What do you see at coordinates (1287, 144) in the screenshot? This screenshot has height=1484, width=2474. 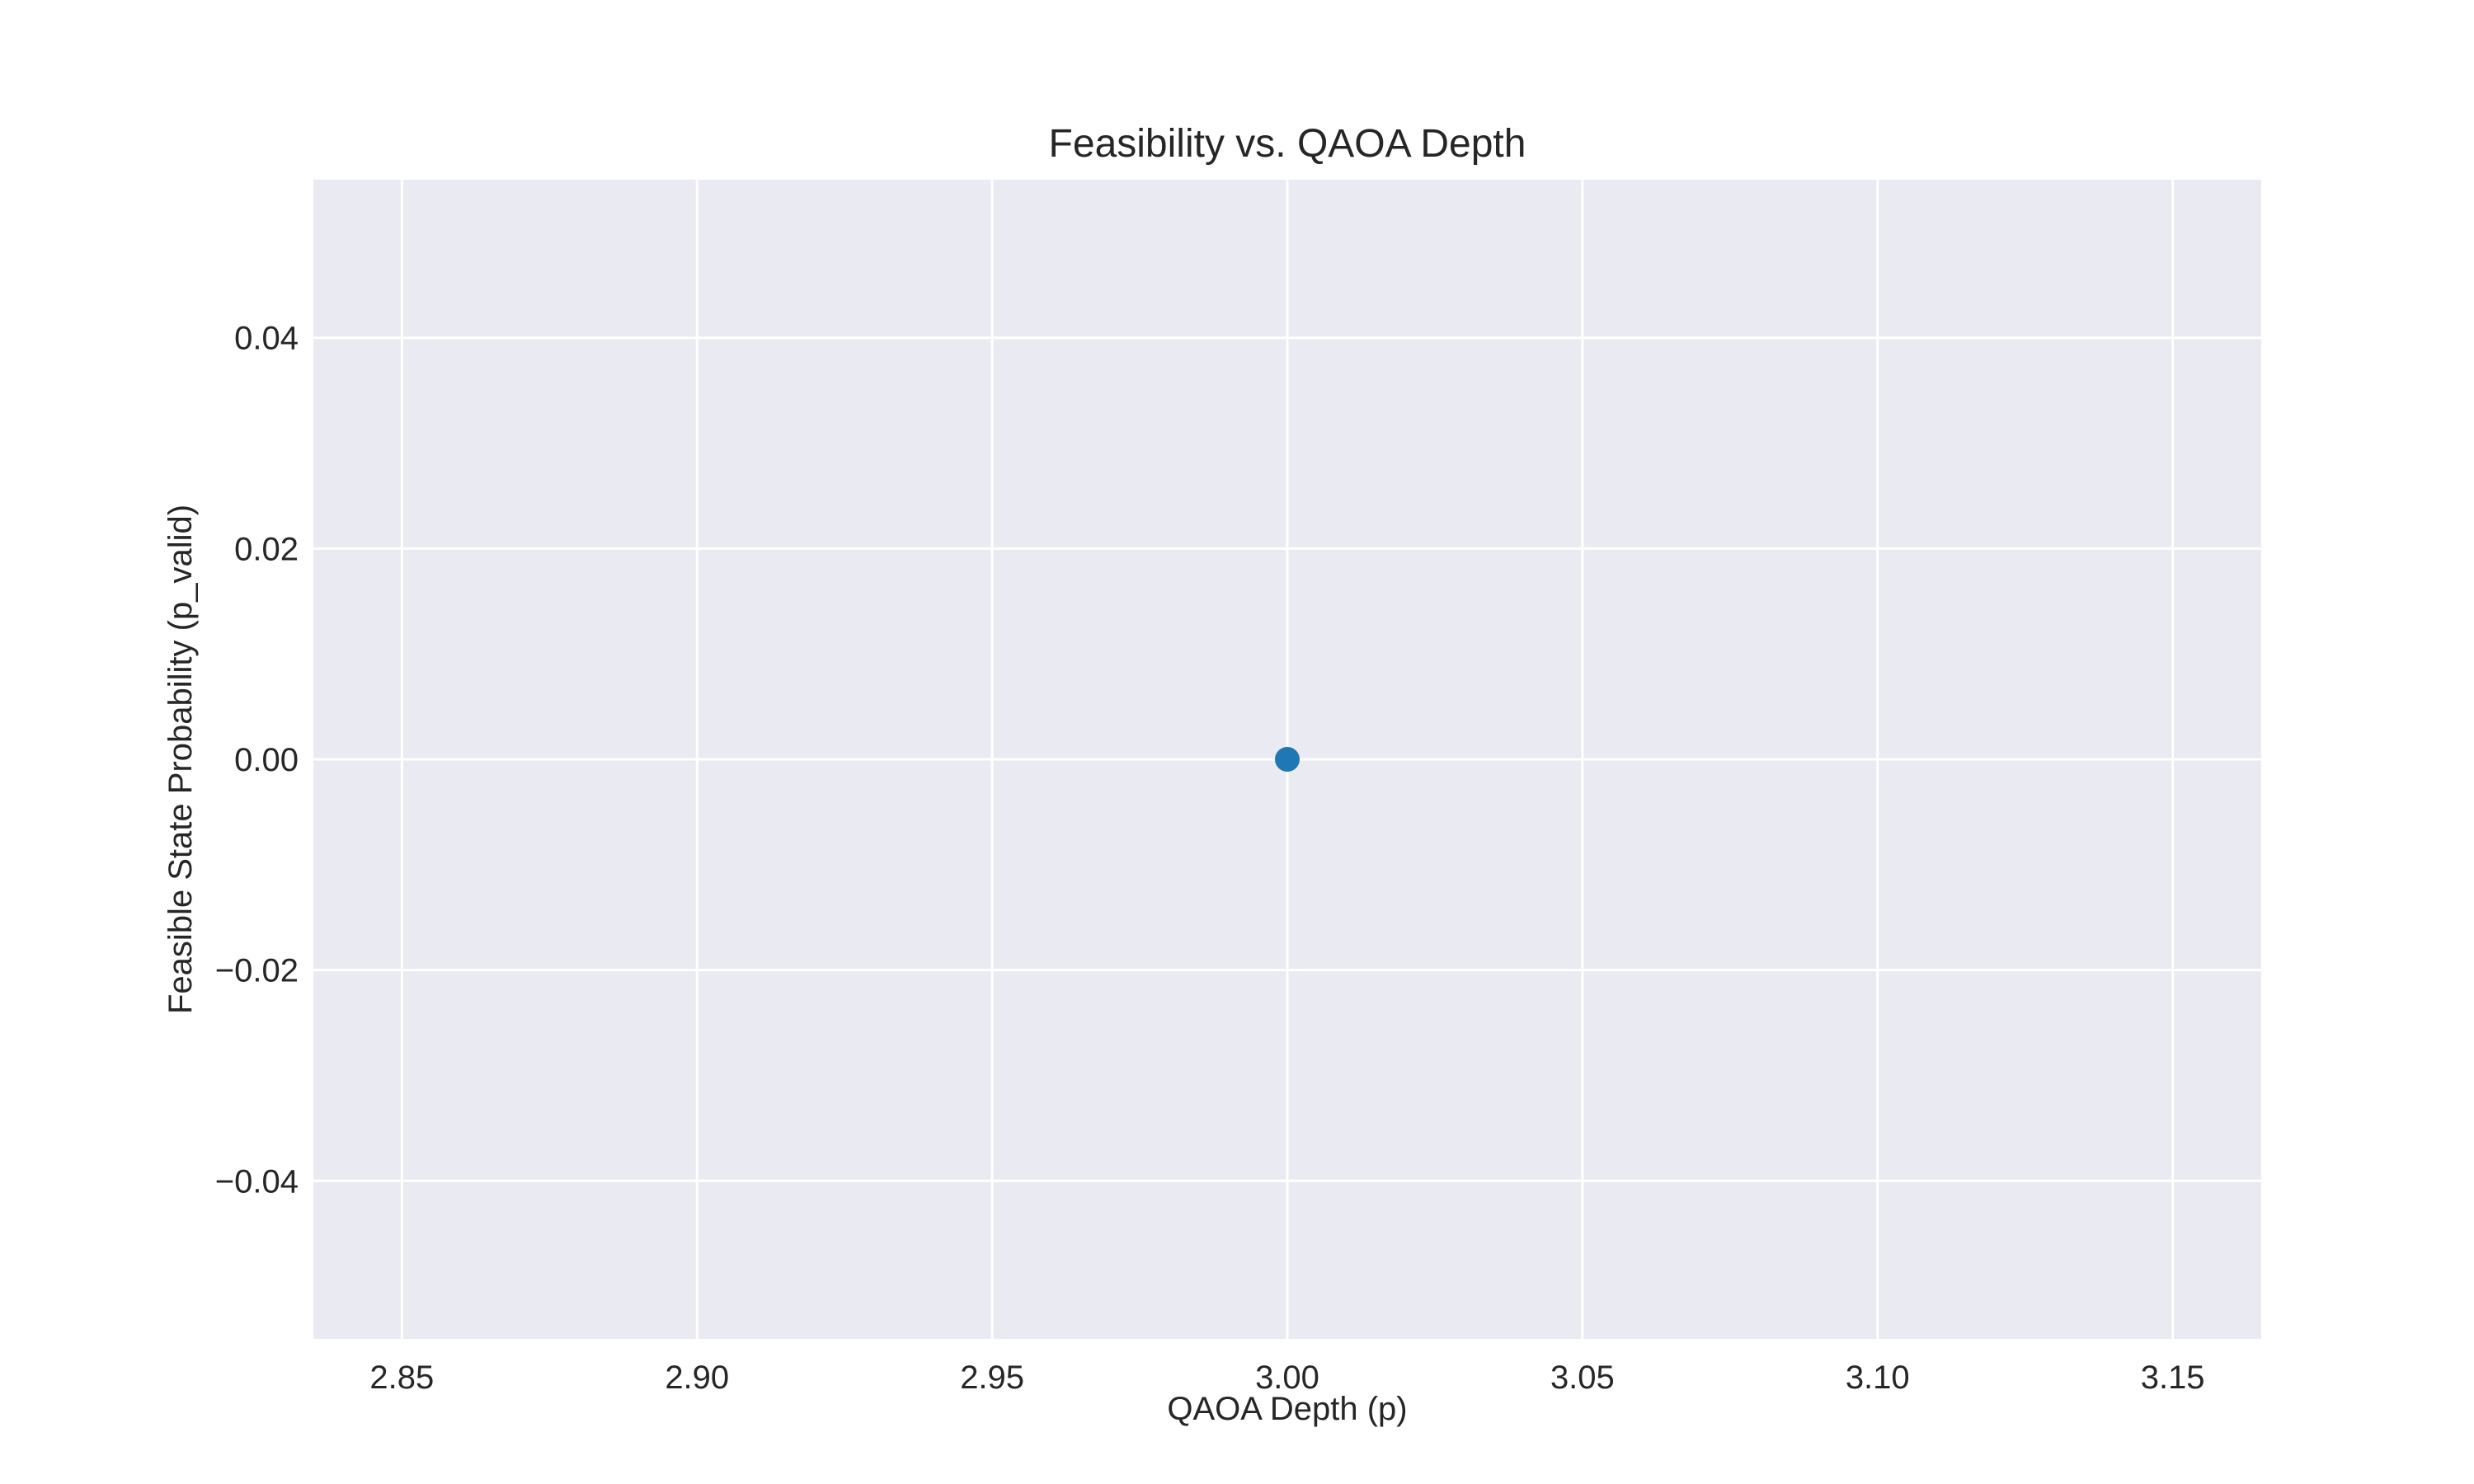 I see `chart-title: Feasibility vs. QAOA Depth` at bounding box center [1287, 144].